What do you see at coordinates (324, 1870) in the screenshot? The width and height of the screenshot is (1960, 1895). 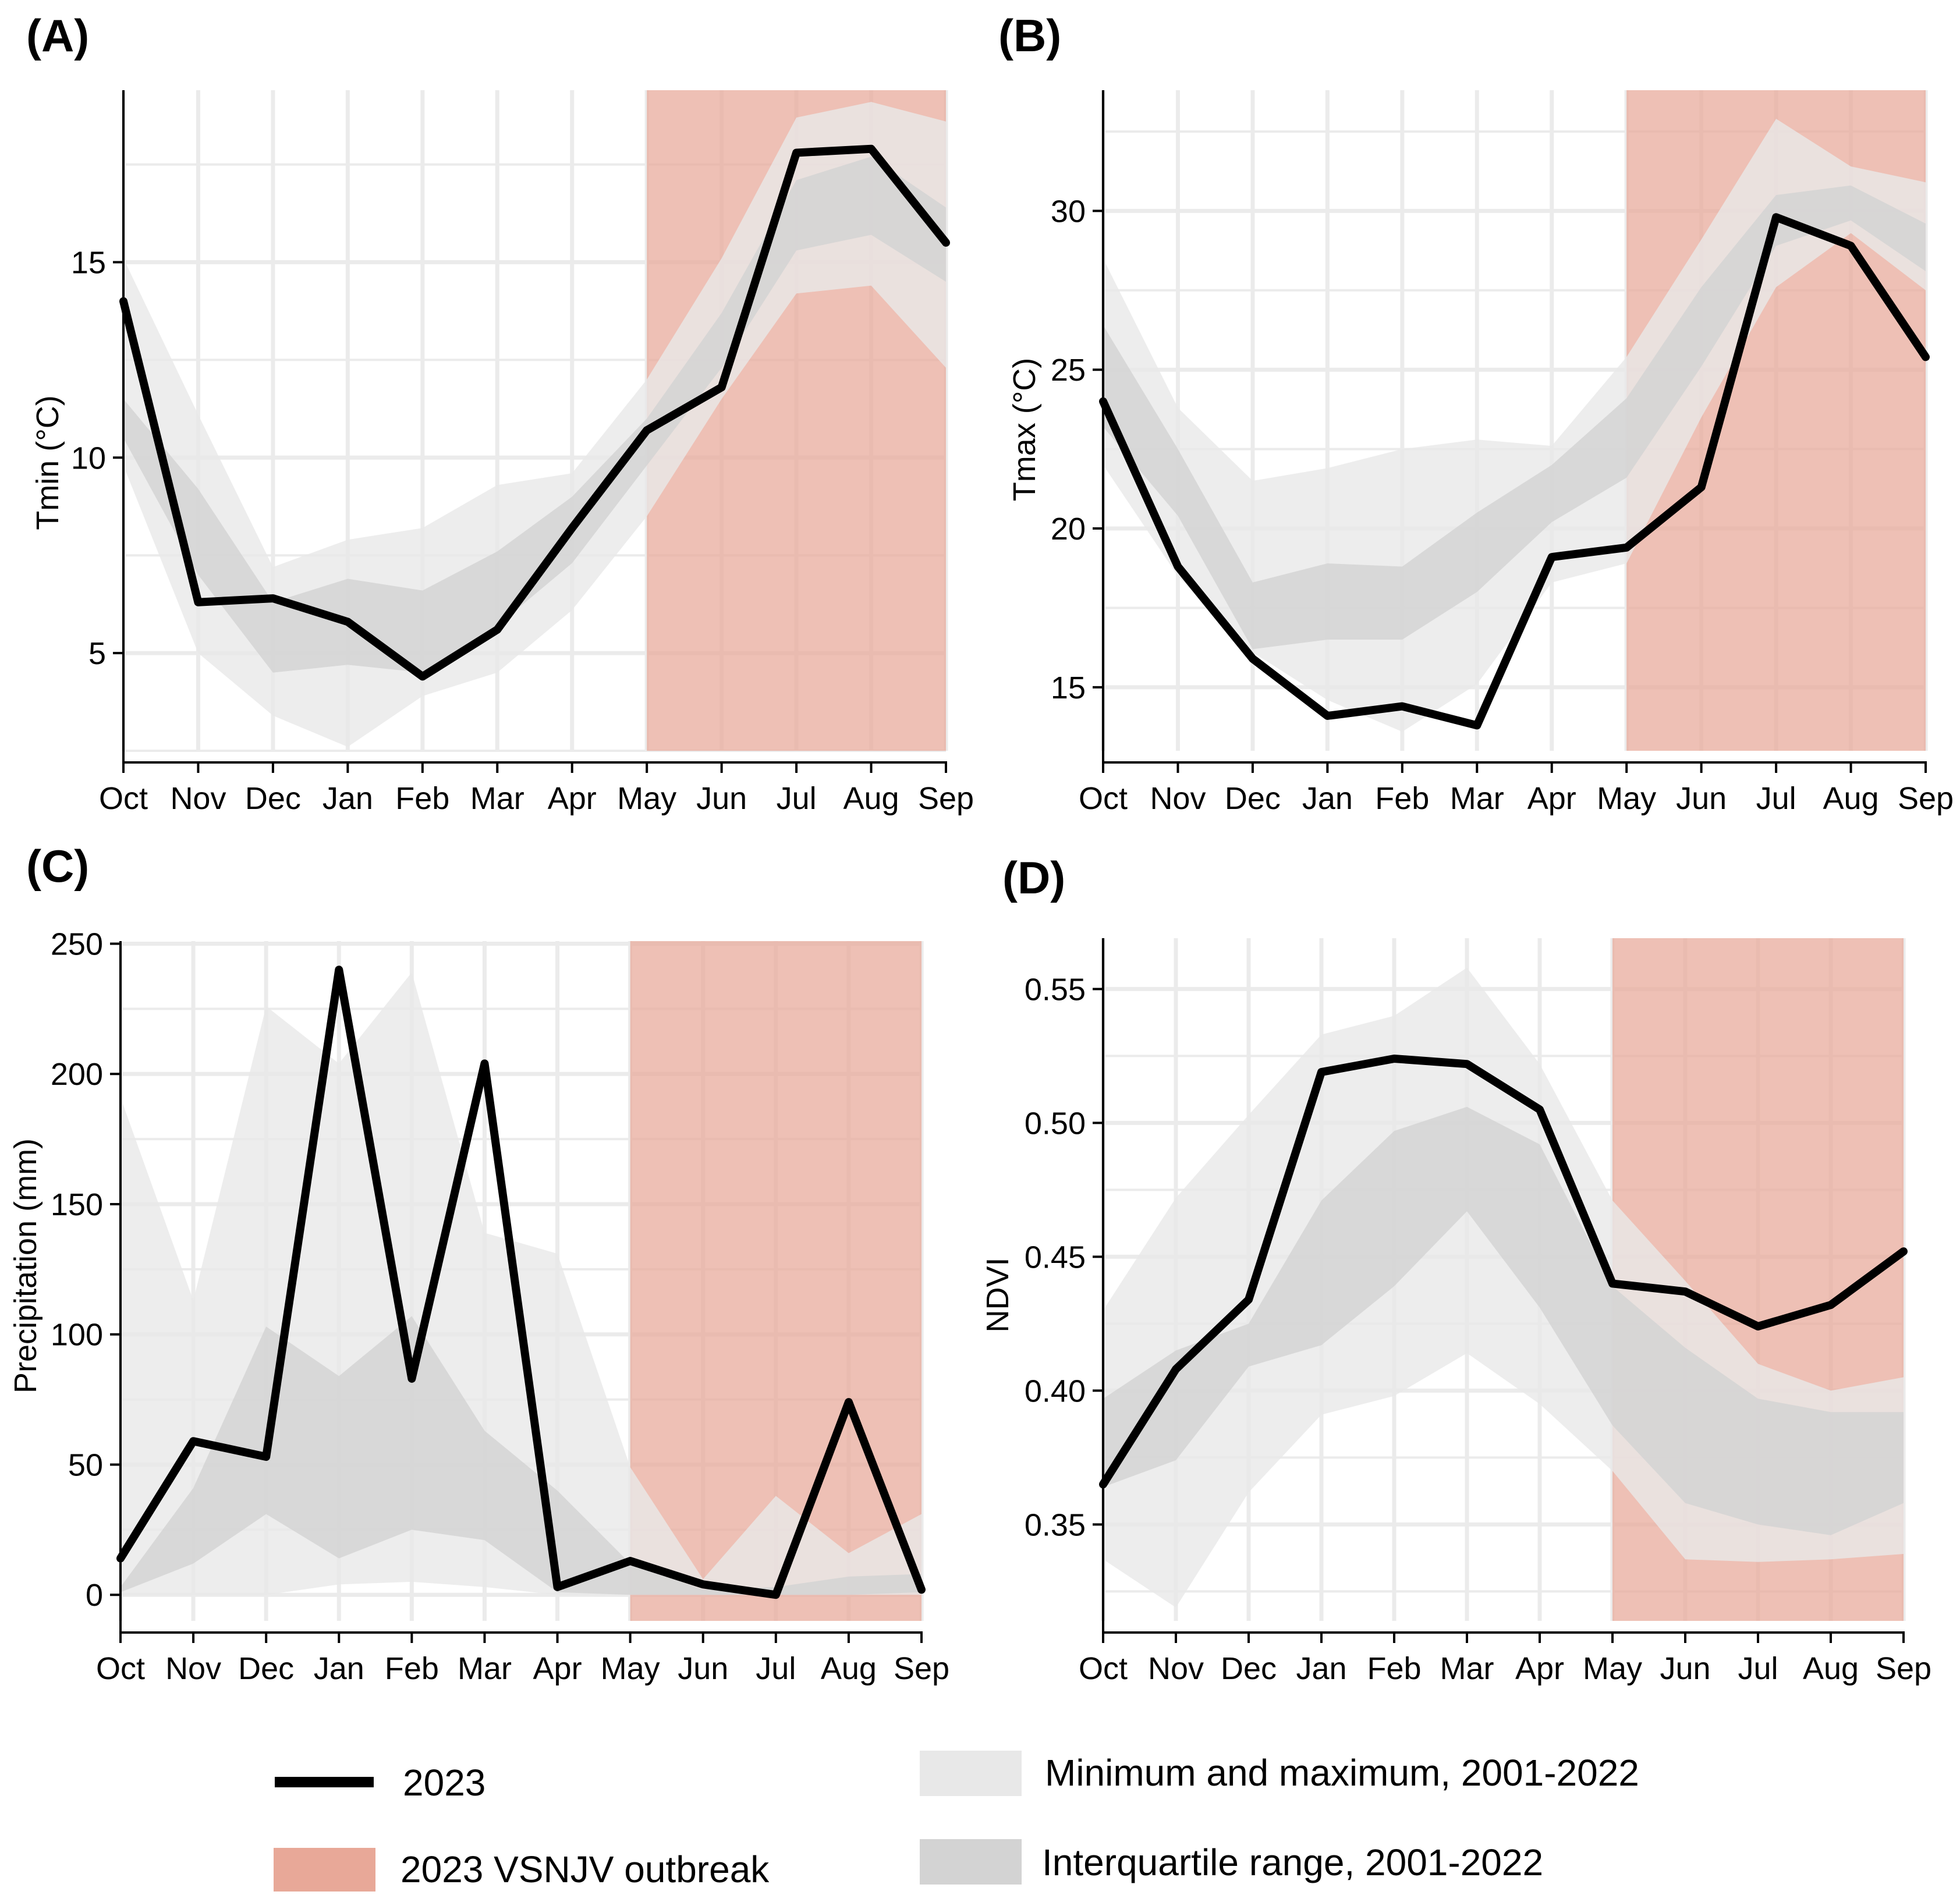 I see `legend-outbreak-swatch` at bounding box center [324, 1870].